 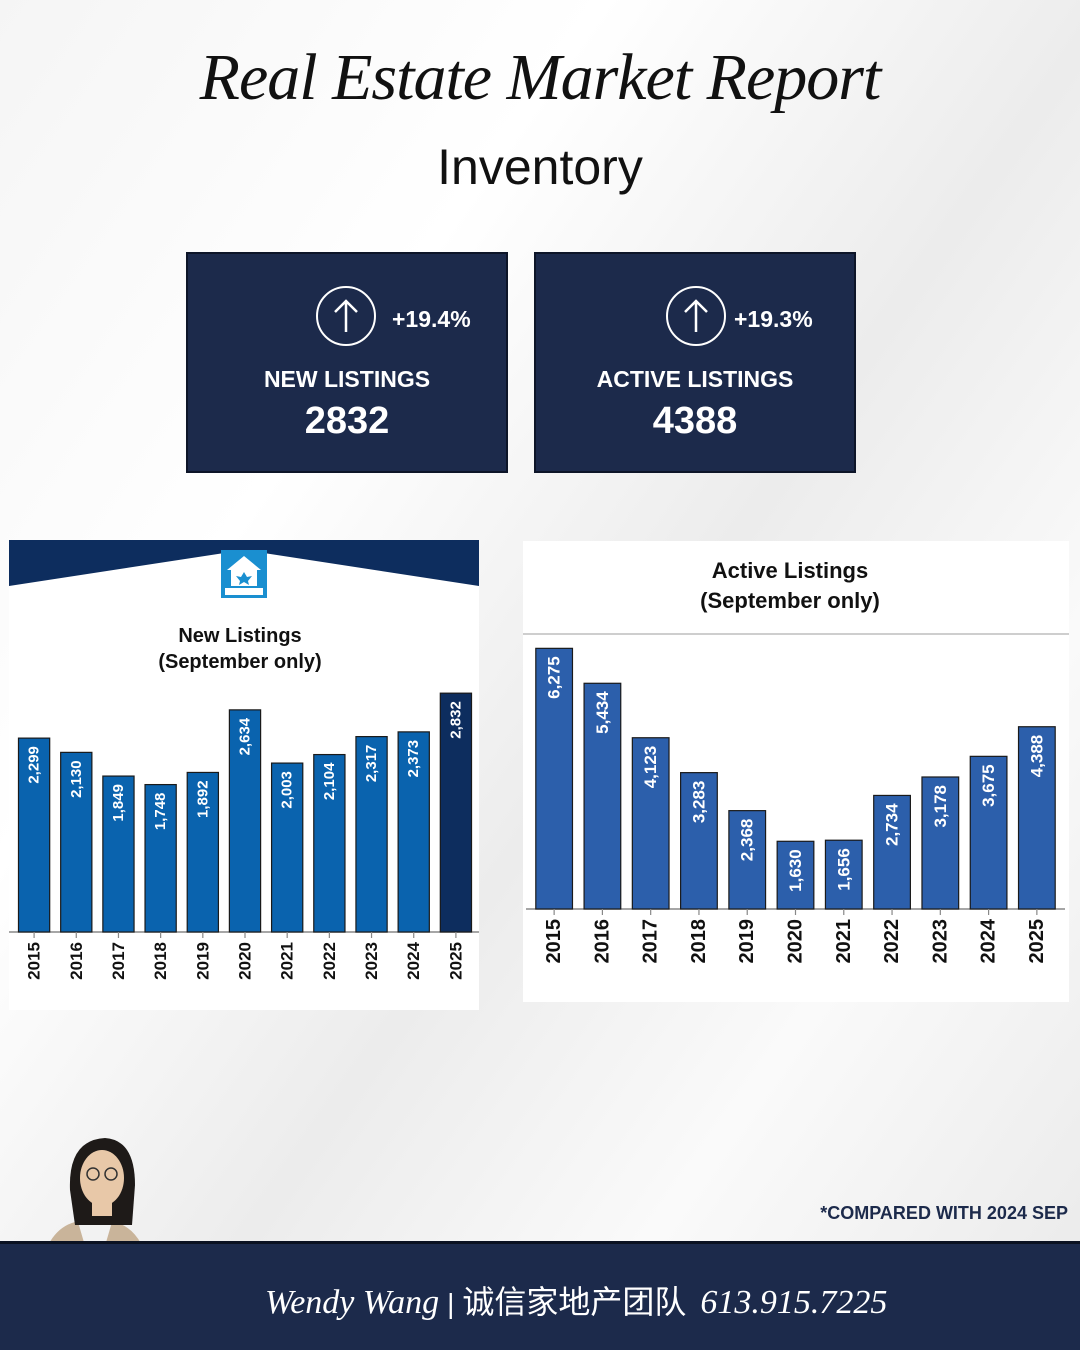 What do you see at coordinates (455, 720) in the screenshot?
I see `bar-value-label: 2,832` at bounding box center [455, 720].